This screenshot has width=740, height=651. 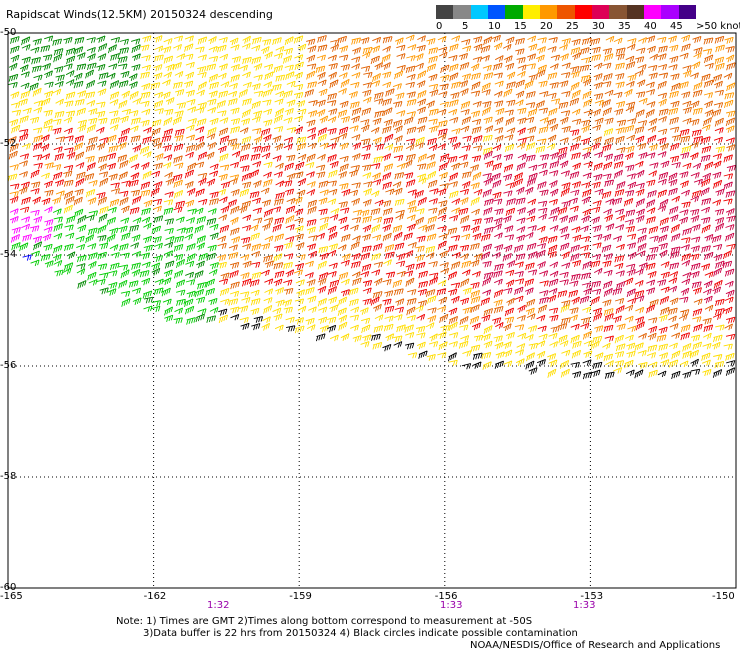 What do you see at coordinates (650, 26) in the screenshot?
I see `legend-label: 40` at bounding box center [650, 26].